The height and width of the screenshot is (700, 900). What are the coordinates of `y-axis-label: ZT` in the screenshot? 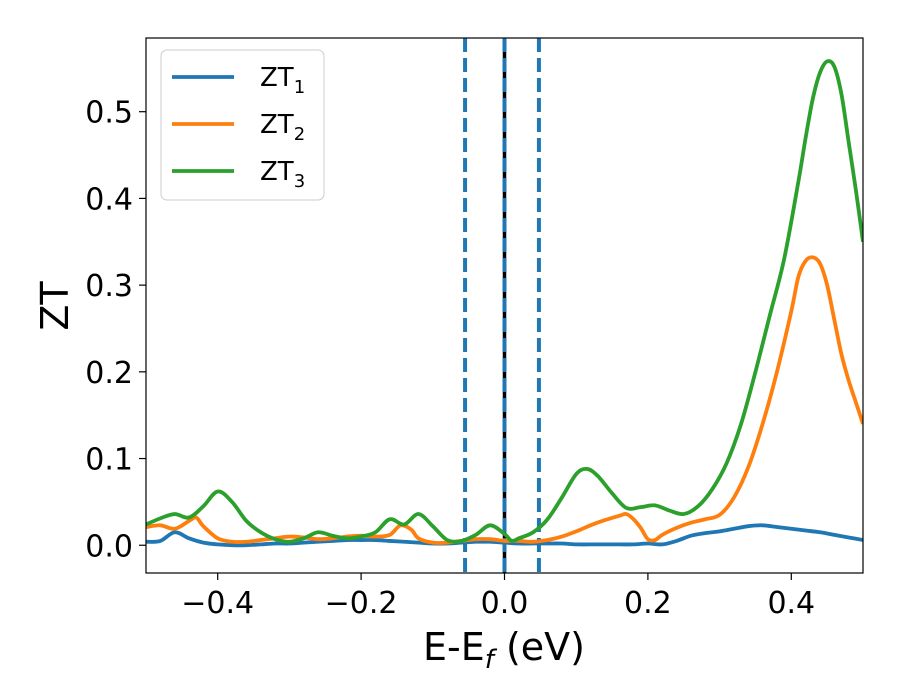 It's located at (55, 306).